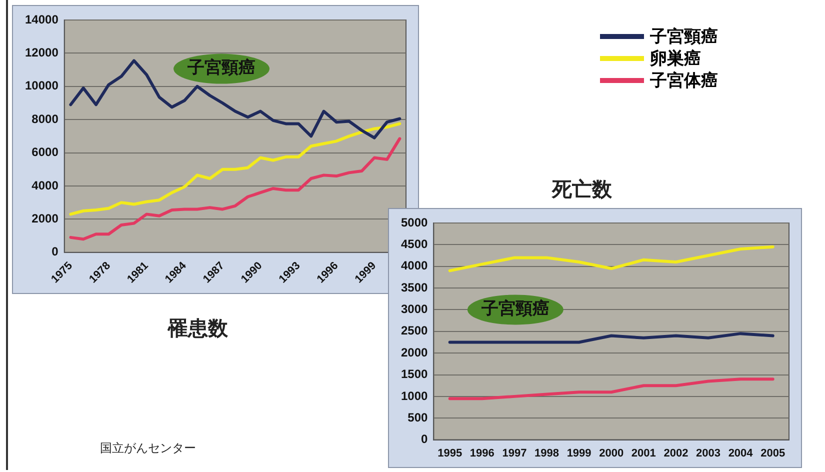 The height and width of the screenshot is (472, 825). Describe the element at coordinates (582, 189) in the screenshot. I see `chart-title: 死亡数` at that location.